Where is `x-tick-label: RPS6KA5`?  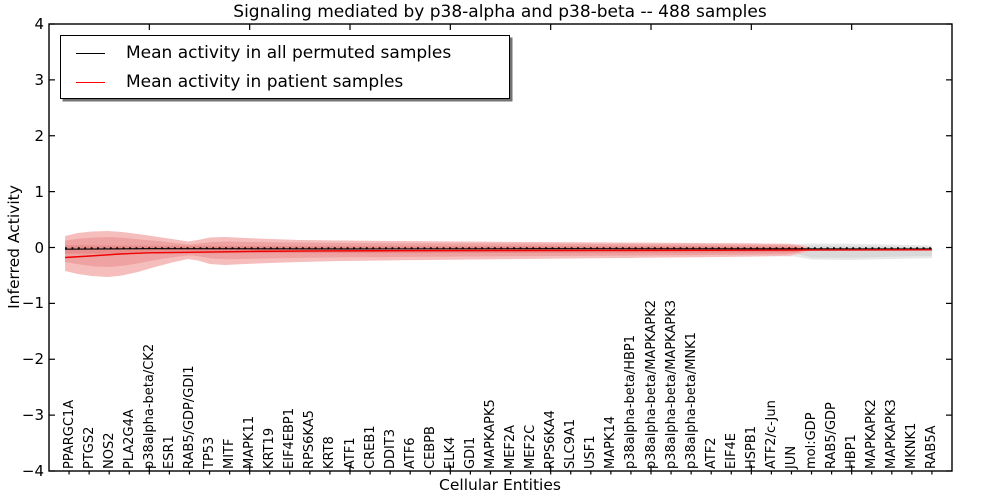
x-tick-label: RPS6KA5 is located at coordinates (310, 439).